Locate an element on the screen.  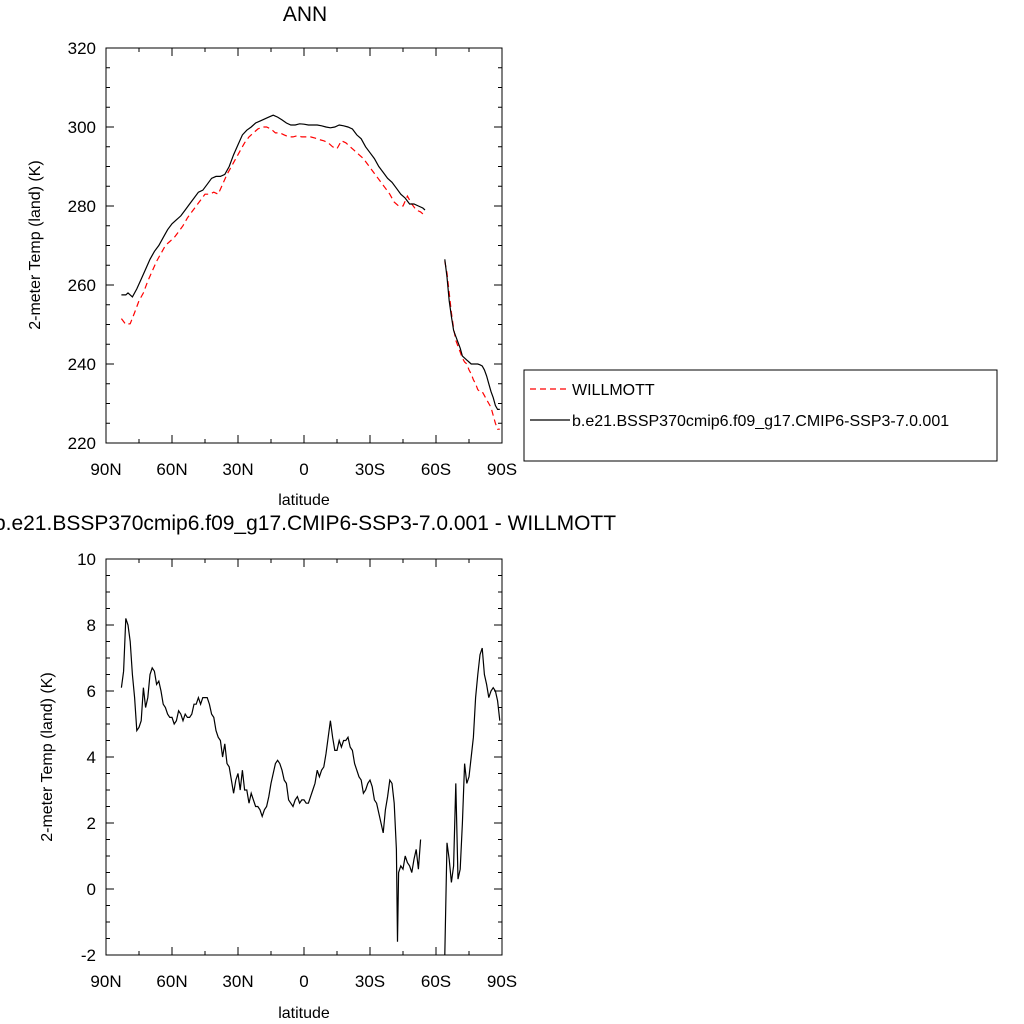
top-x-axis-label: latitude is located at coordinates (304, 500).